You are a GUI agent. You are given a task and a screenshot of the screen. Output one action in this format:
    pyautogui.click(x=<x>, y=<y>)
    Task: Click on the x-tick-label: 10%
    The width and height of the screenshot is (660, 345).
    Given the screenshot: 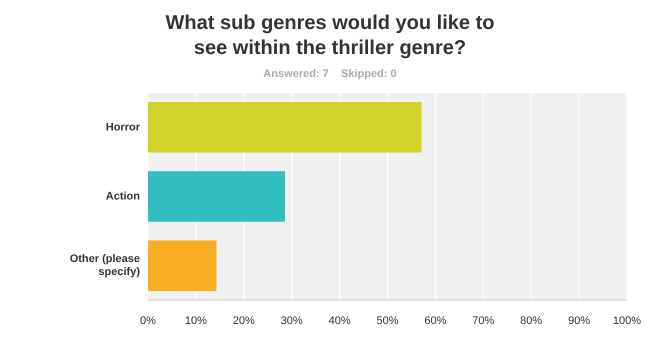 What is the action you would take?
    pyautogui.click(x=196, y=321)
    